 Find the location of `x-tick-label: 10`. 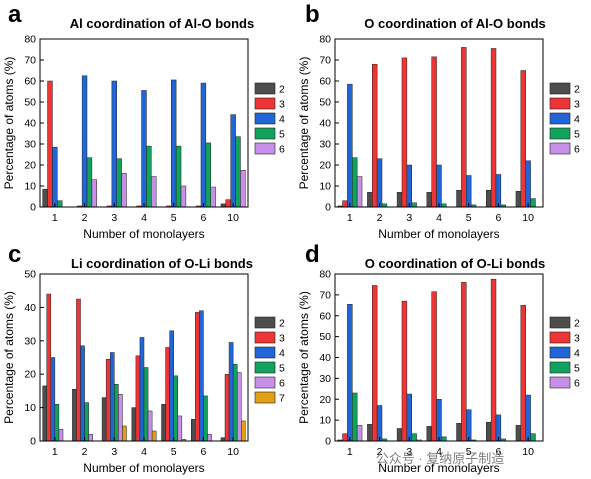

x-tick-label: 10 is located at coordinates (233, 452).